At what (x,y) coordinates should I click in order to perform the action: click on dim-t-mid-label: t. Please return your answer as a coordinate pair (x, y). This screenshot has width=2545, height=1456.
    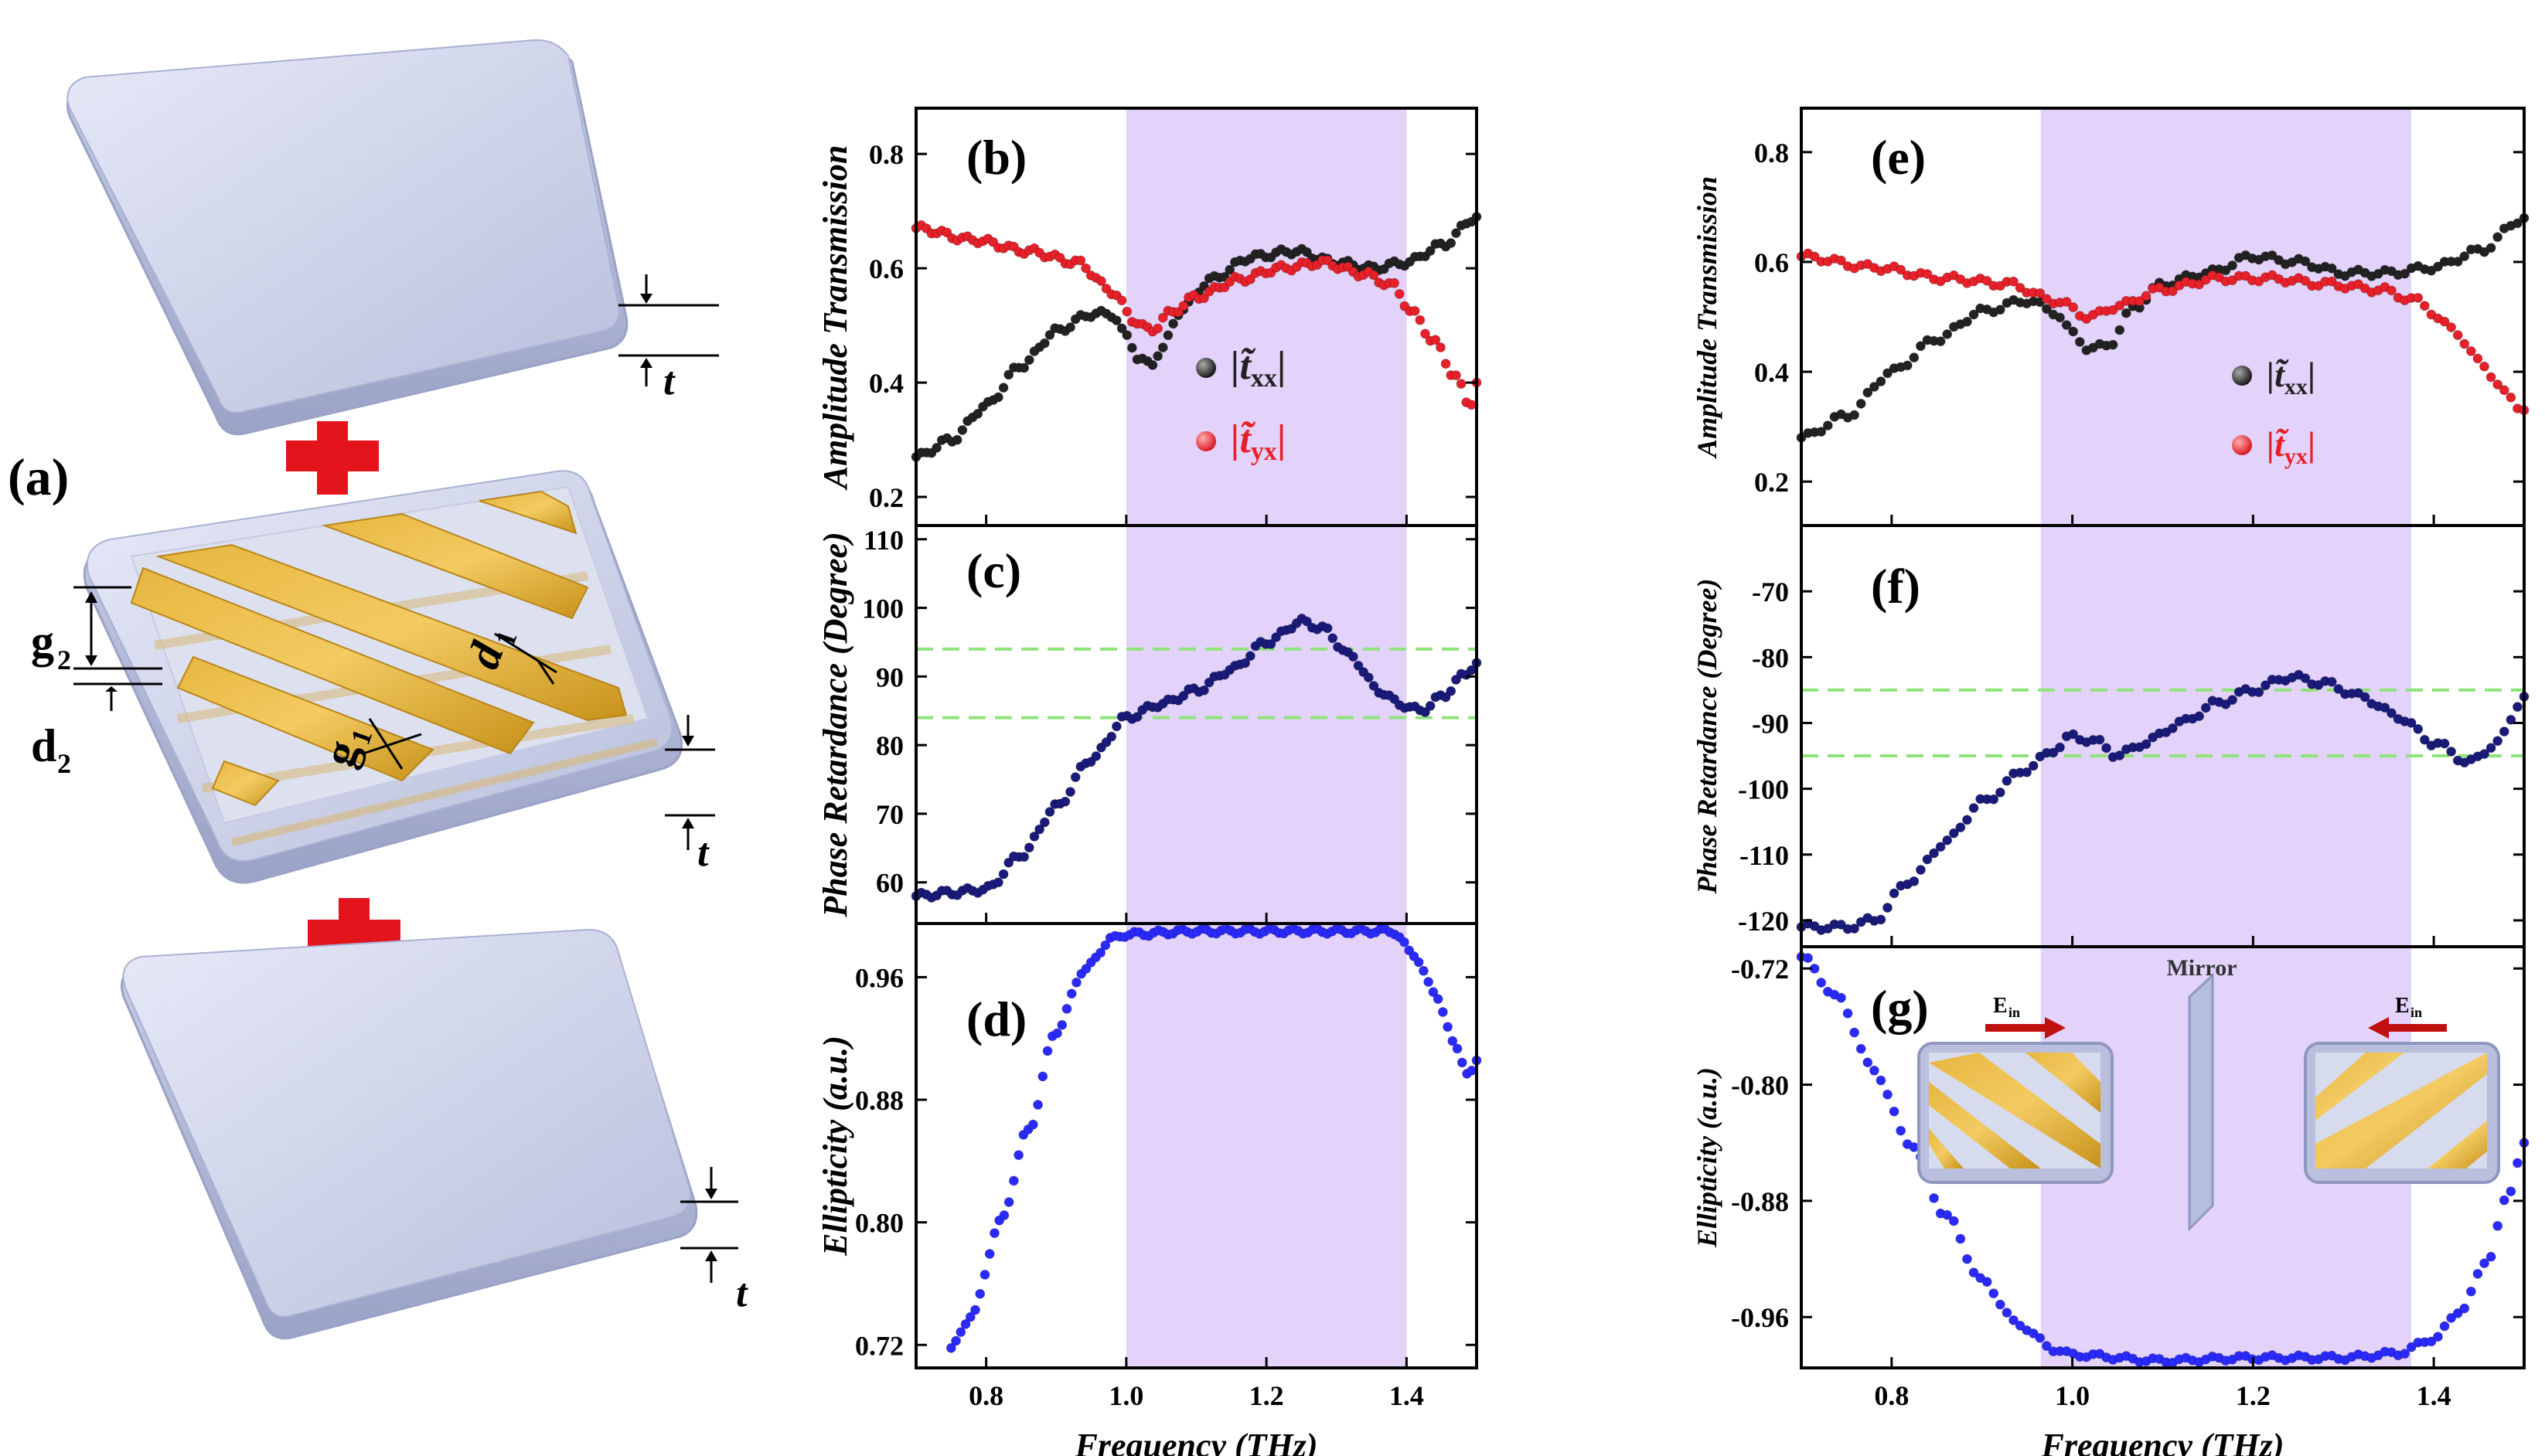
    Looking at the image, I should click on (703, 853).